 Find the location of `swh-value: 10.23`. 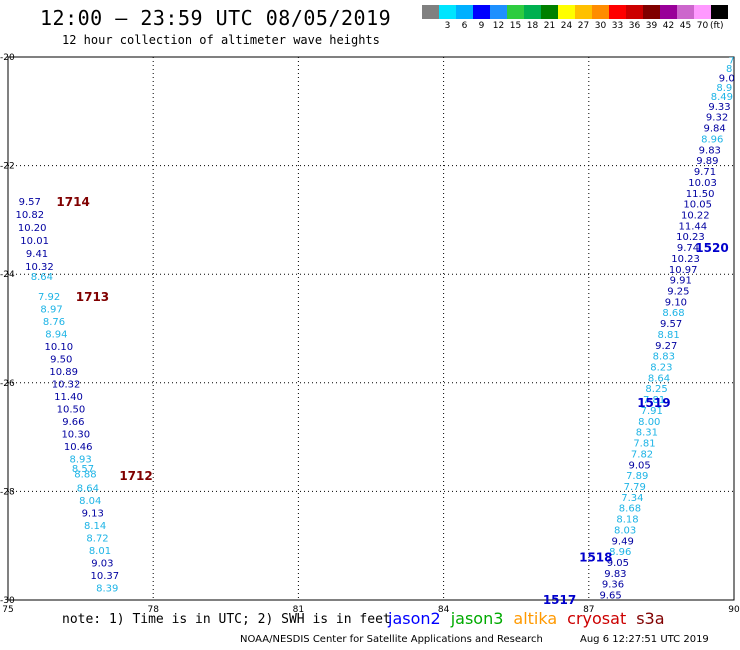

swh-value: 10.23 is located at coordinates (685, 259).